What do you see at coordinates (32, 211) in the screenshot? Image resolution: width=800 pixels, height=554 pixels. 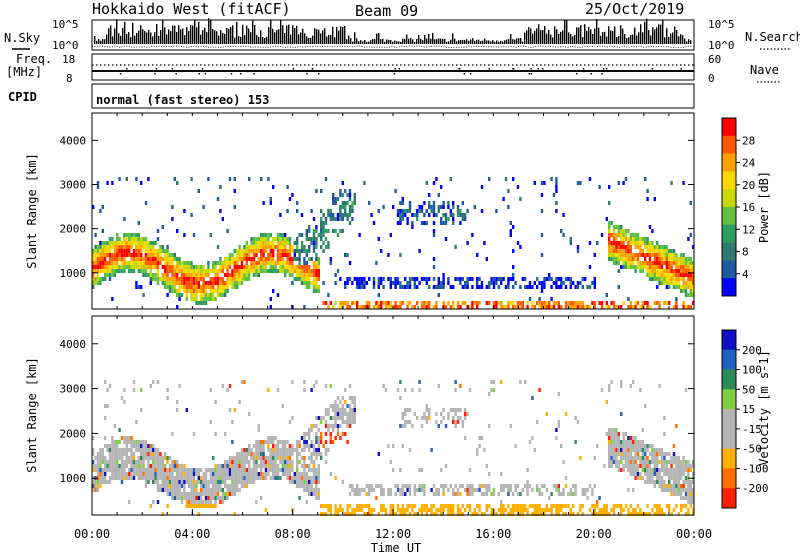 I see `power-ylabel: Slant Range [km]` at bounding box center [32, 211].